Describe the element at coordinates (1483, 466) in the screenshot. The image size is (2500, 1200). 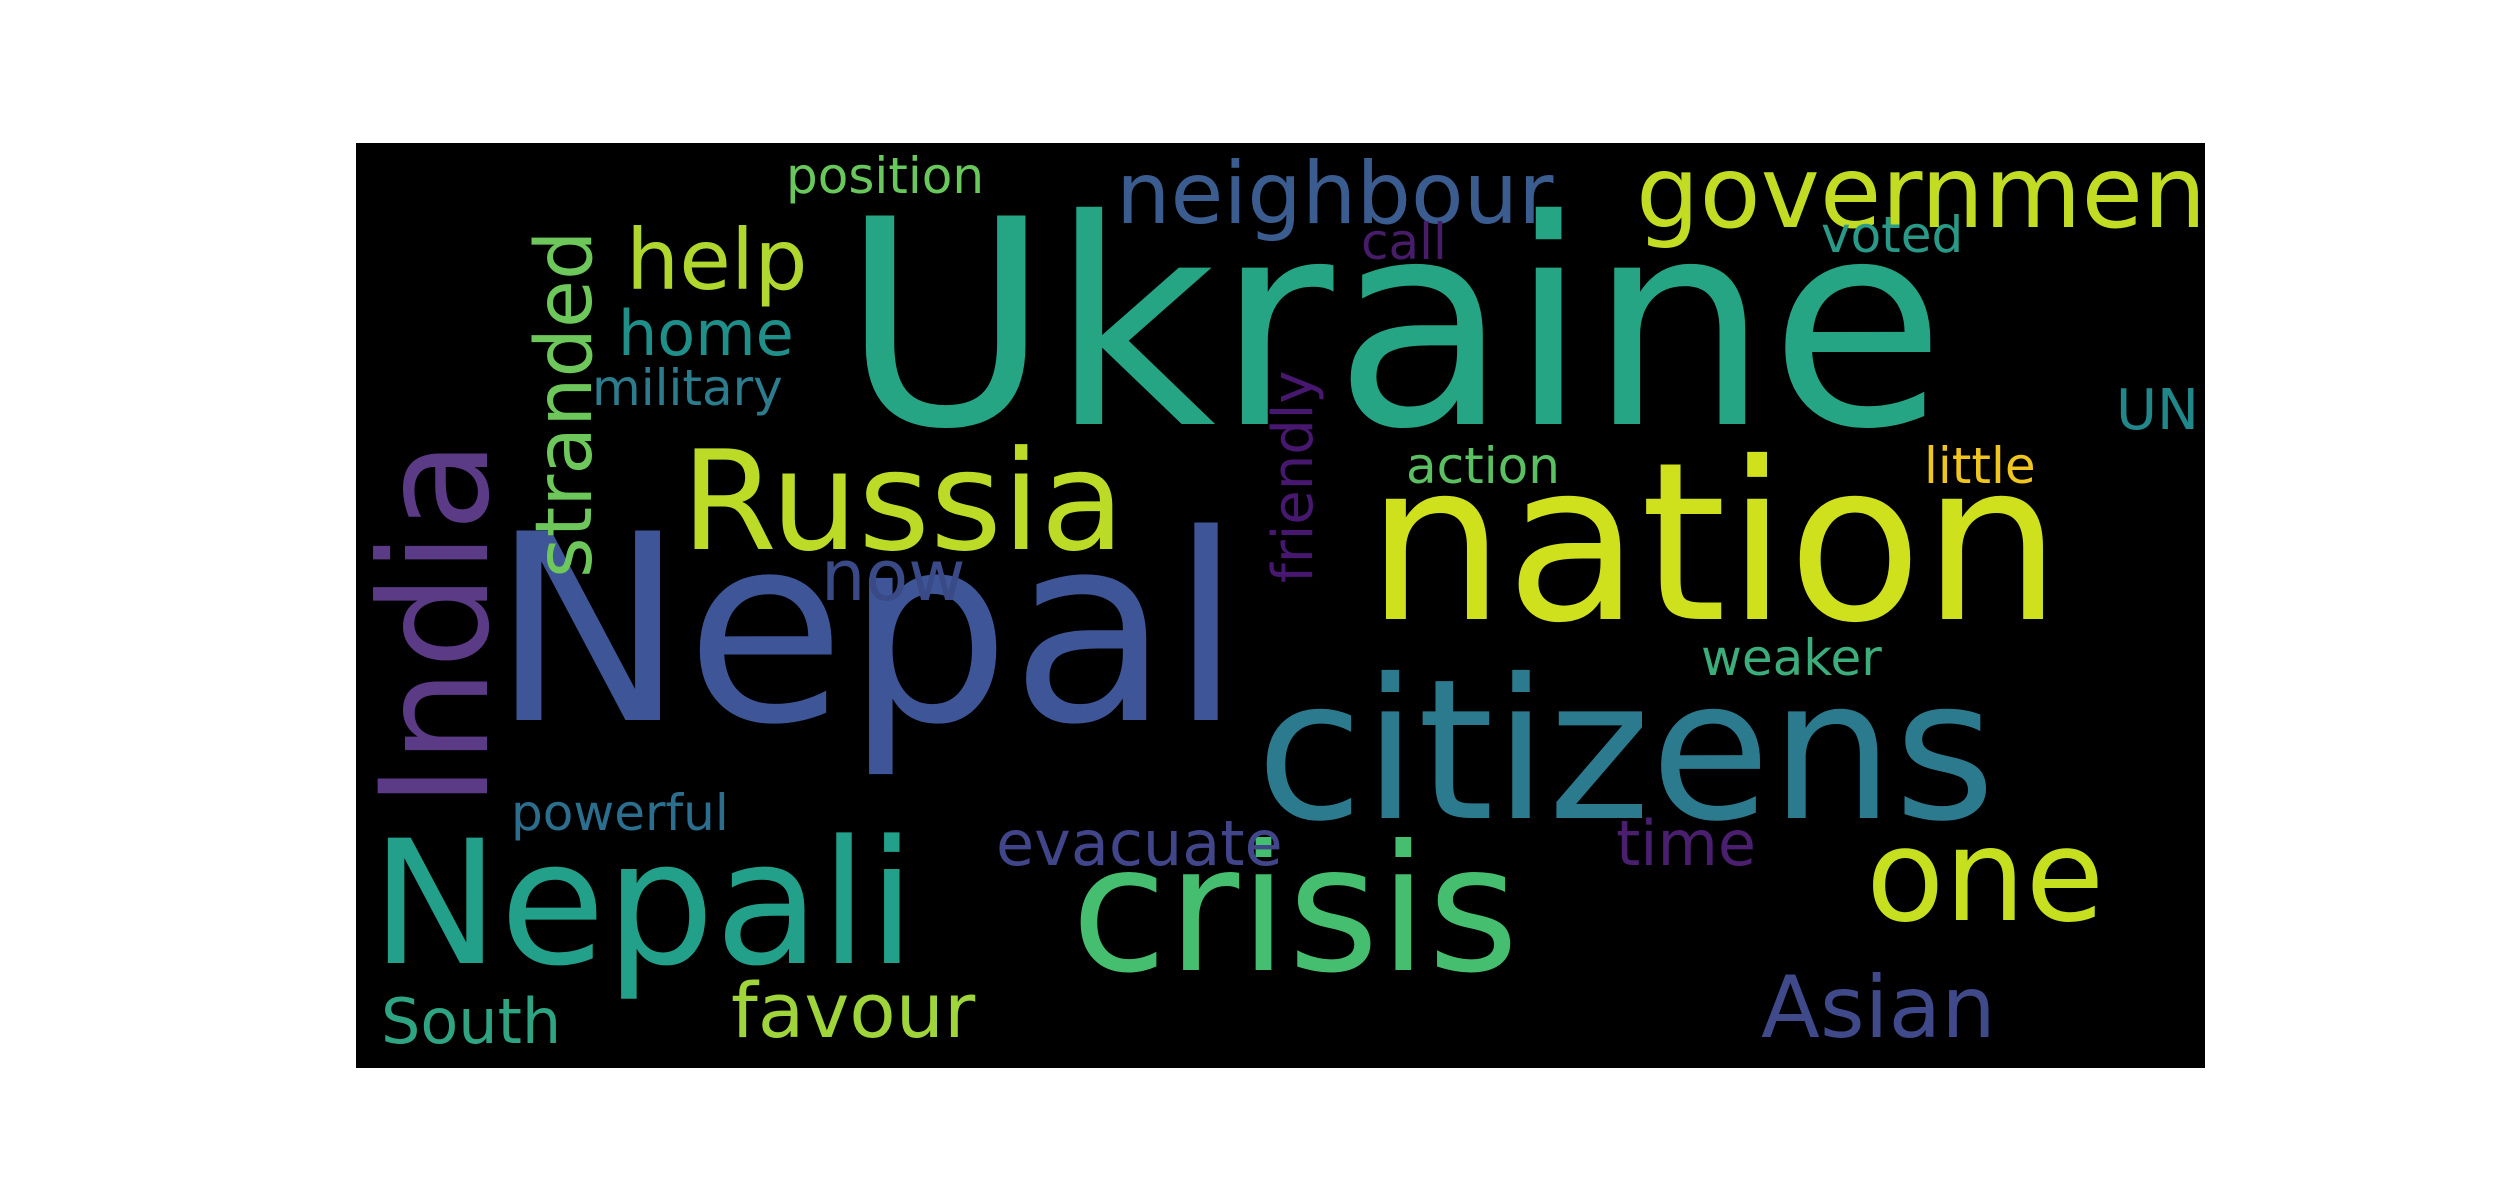
I see `word-action: action` at that location.